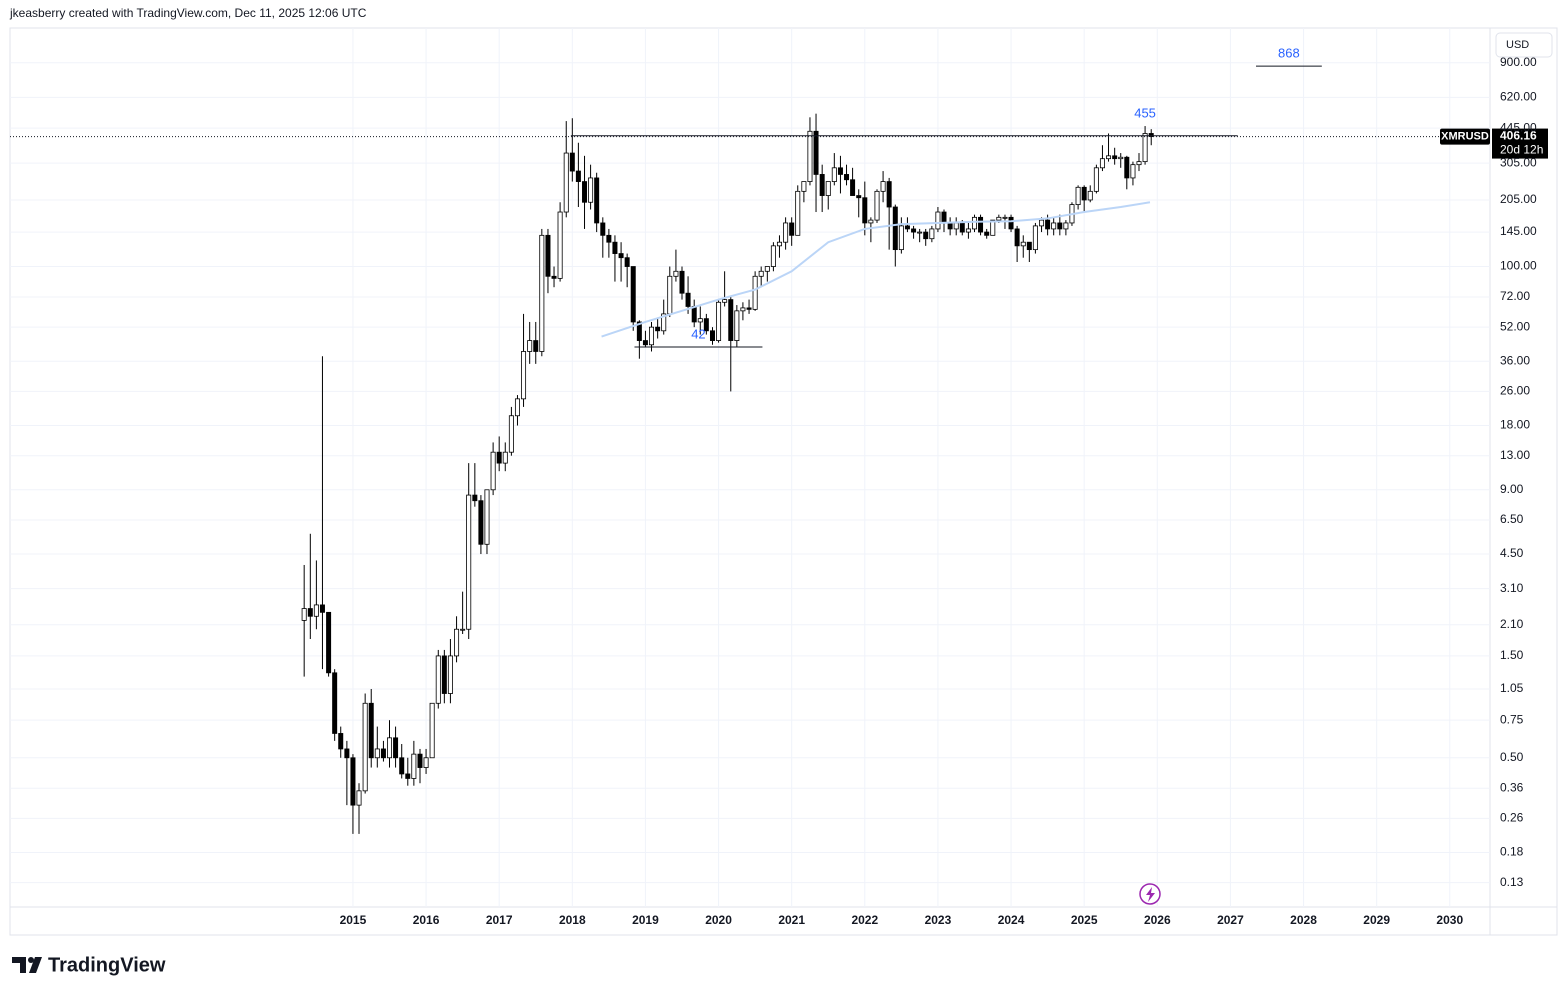 Image resolution: width=1567 pixels, height=995 pixels. I want to click on symbol-badge, so click(1465, 136).